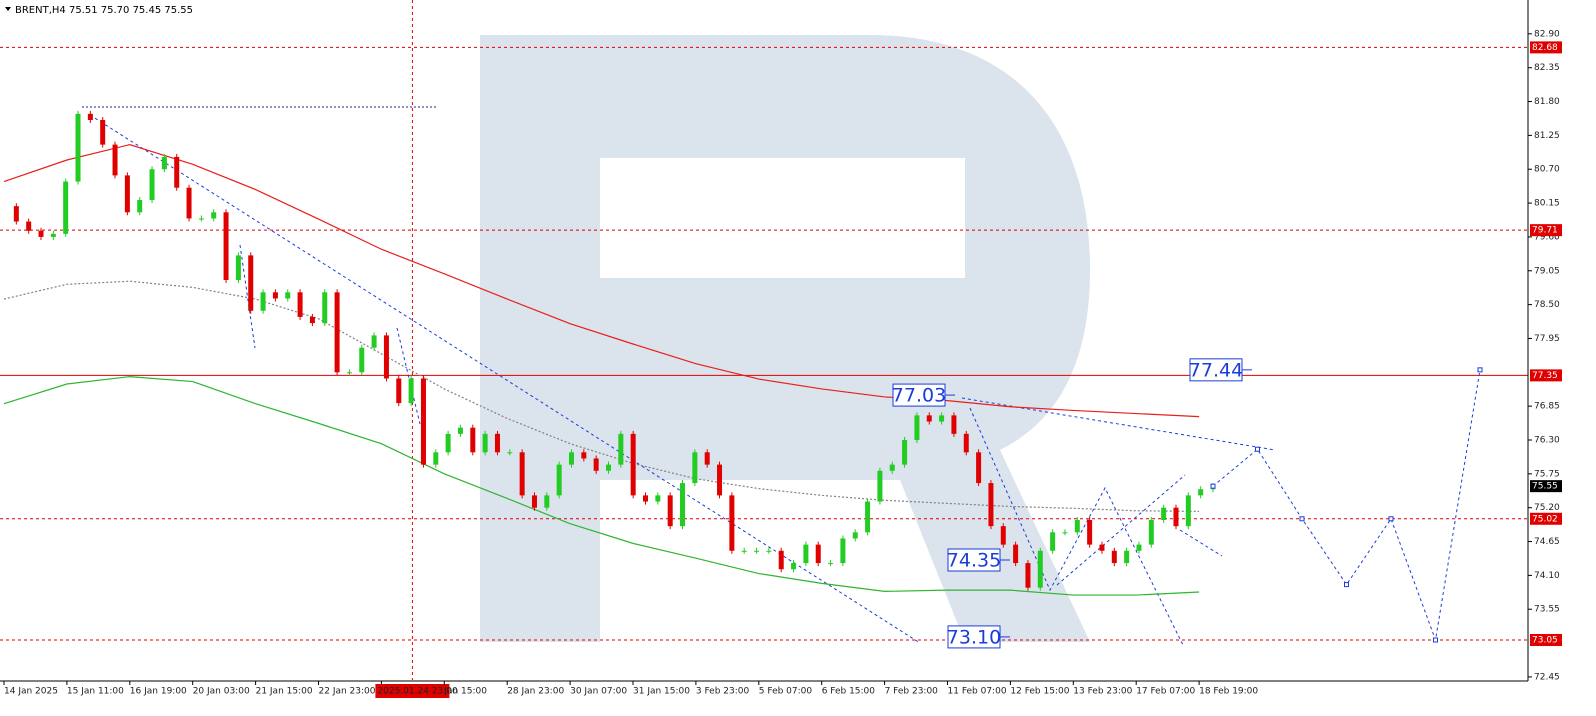 Image resolution: width=1596 pixels, height=716 pixels. I want to click on x-tick-label: 2025.01.24 23:00, so click(417, 692).